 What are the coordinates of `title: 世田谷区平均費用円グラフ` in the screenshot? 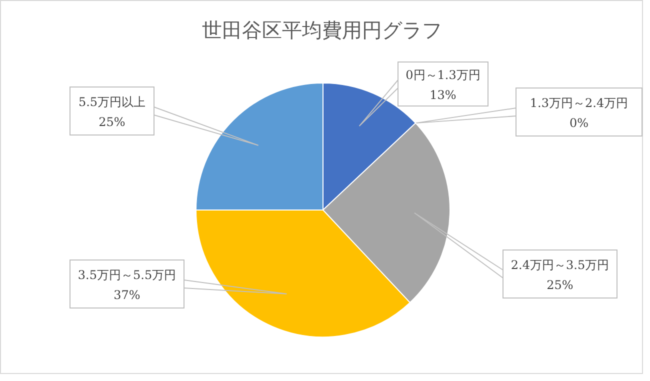 It's located at (322, 30).